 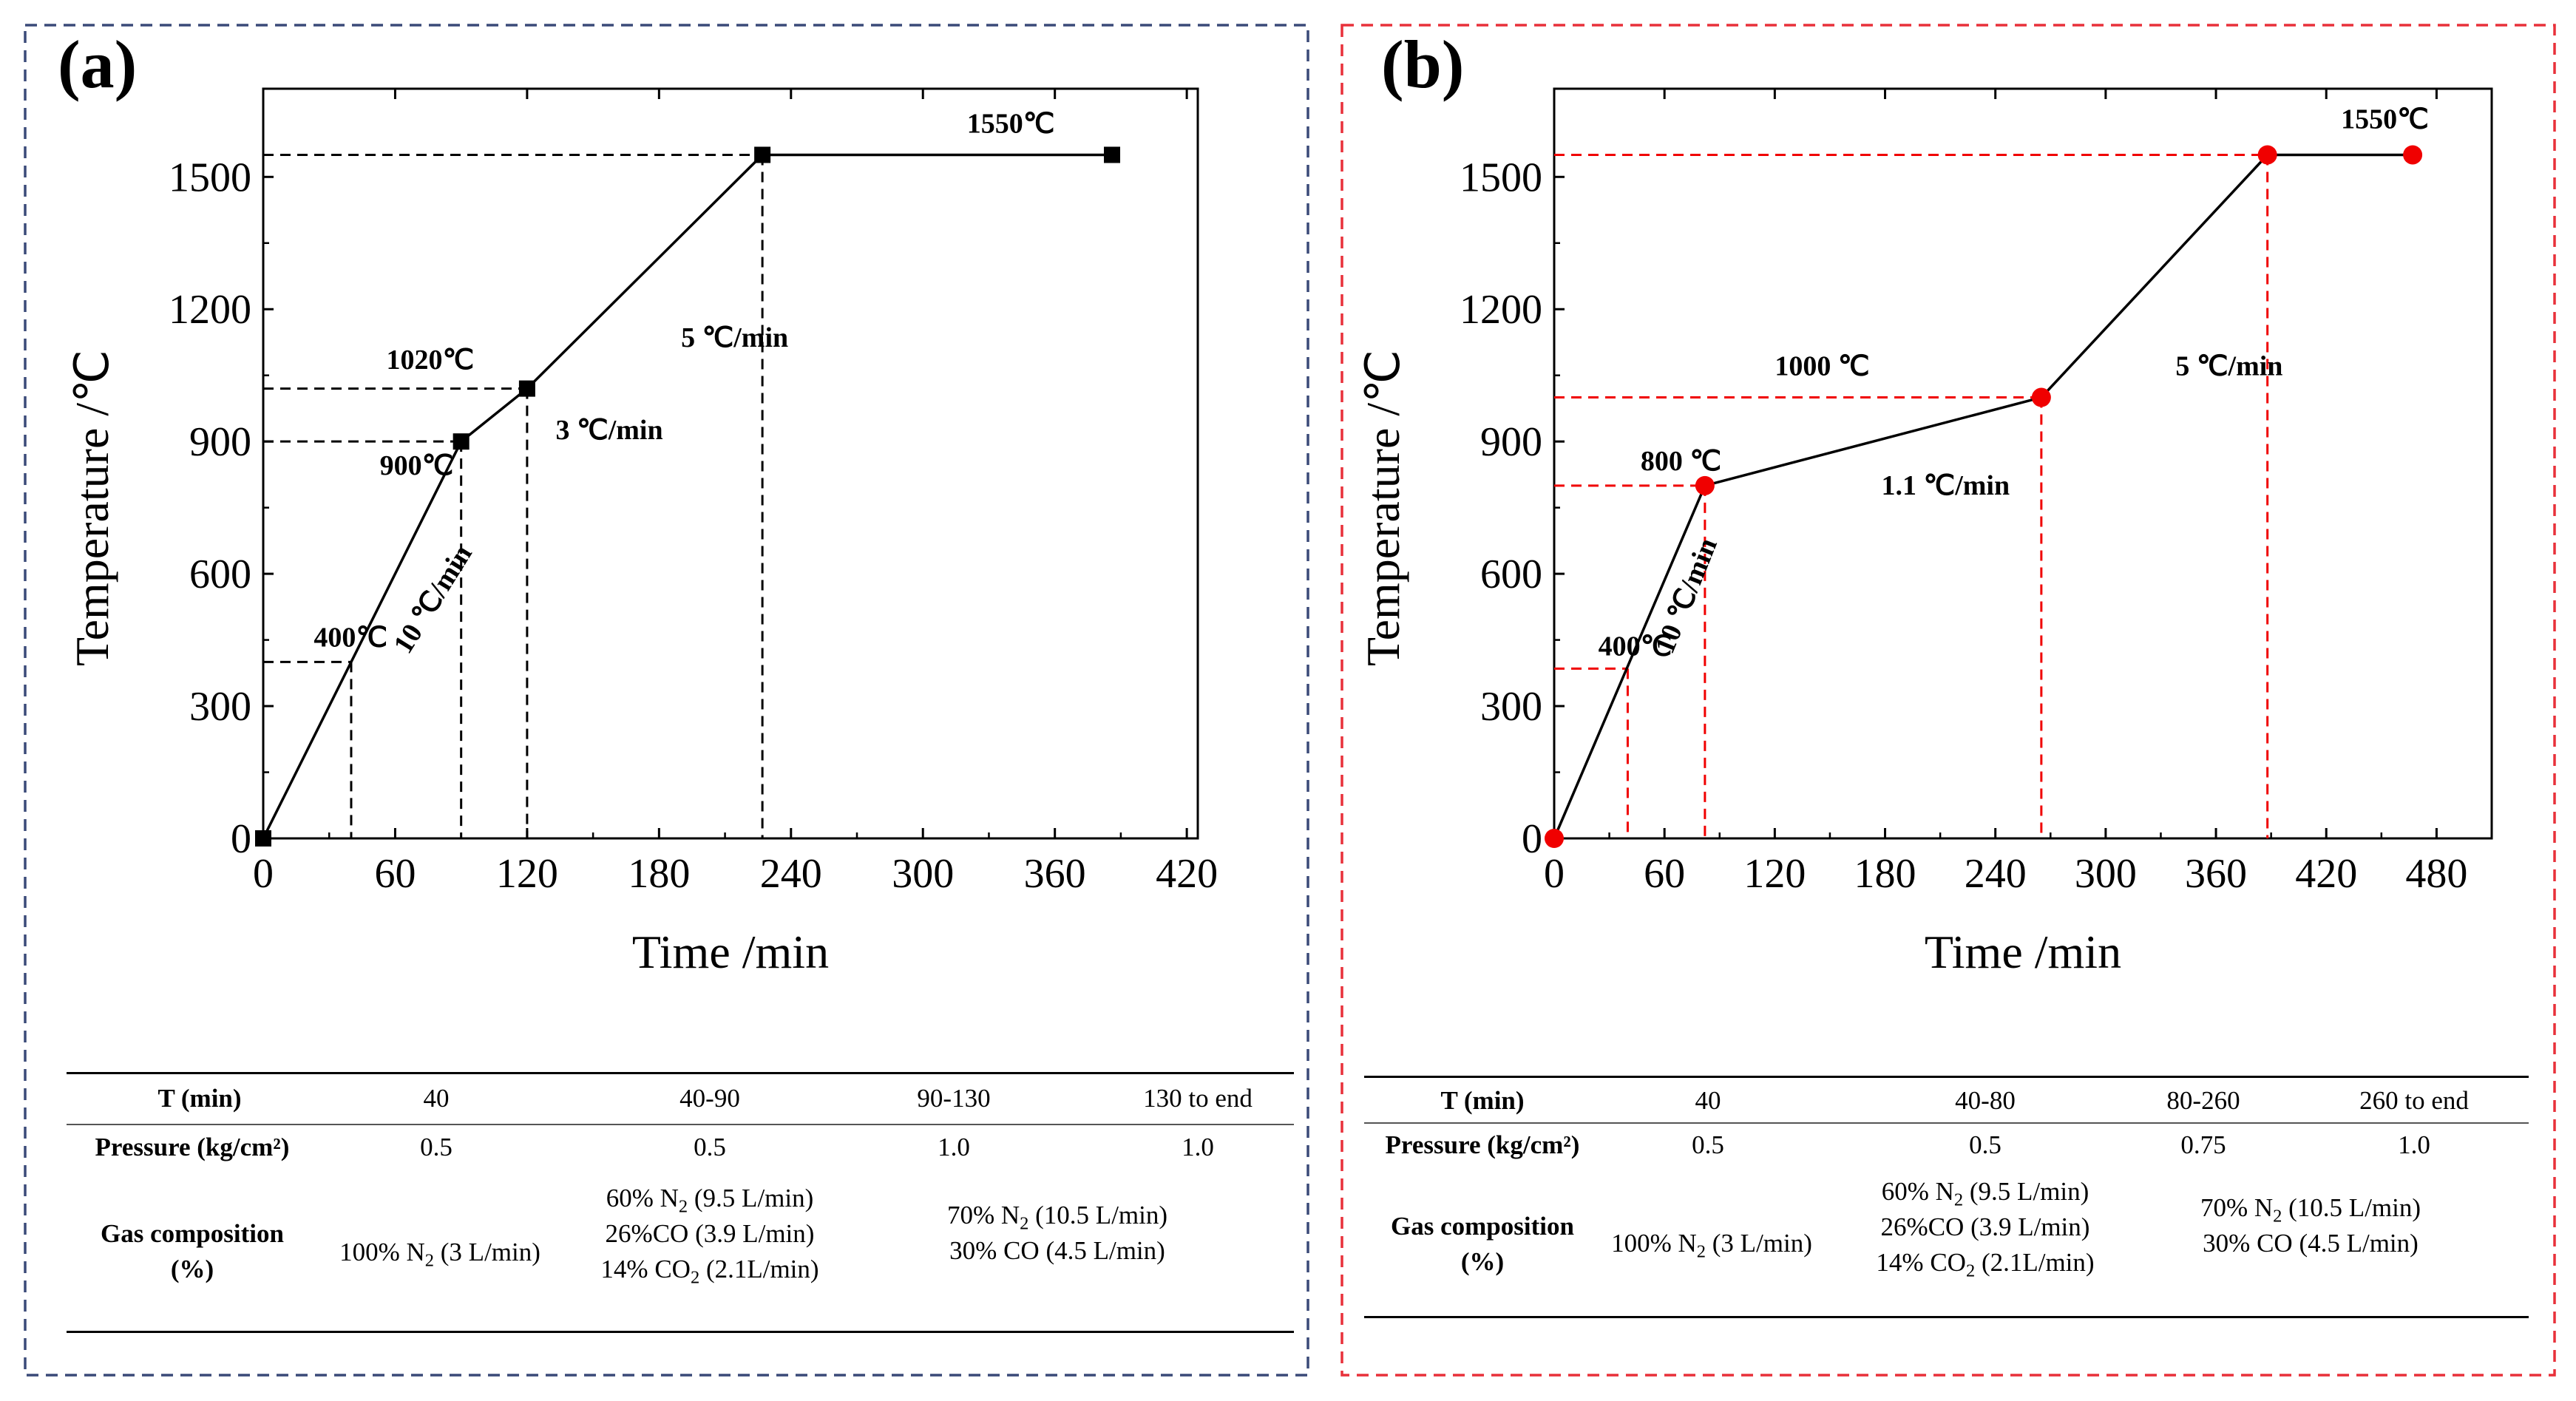 What do you see at coordinates (1946, 485) in the screenshot?
I see `annotation-label: 1.1 ℃/min` at bounding box center [1946, 485].